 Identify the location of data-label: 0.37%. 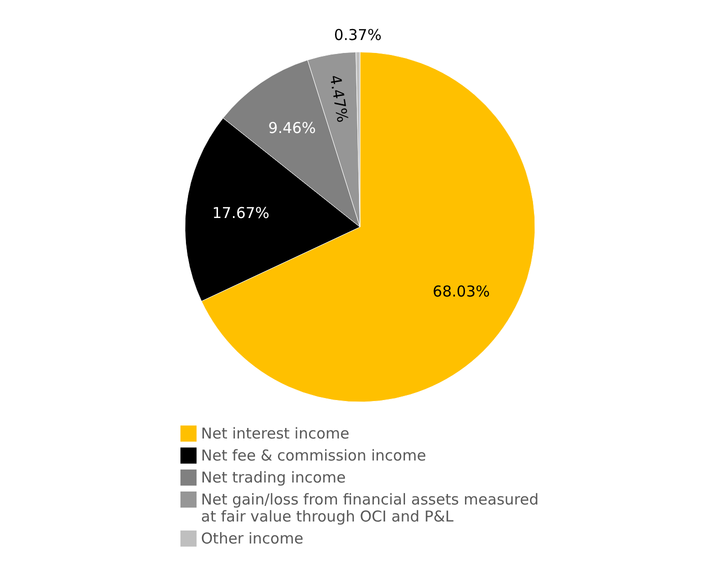
(358, 35).